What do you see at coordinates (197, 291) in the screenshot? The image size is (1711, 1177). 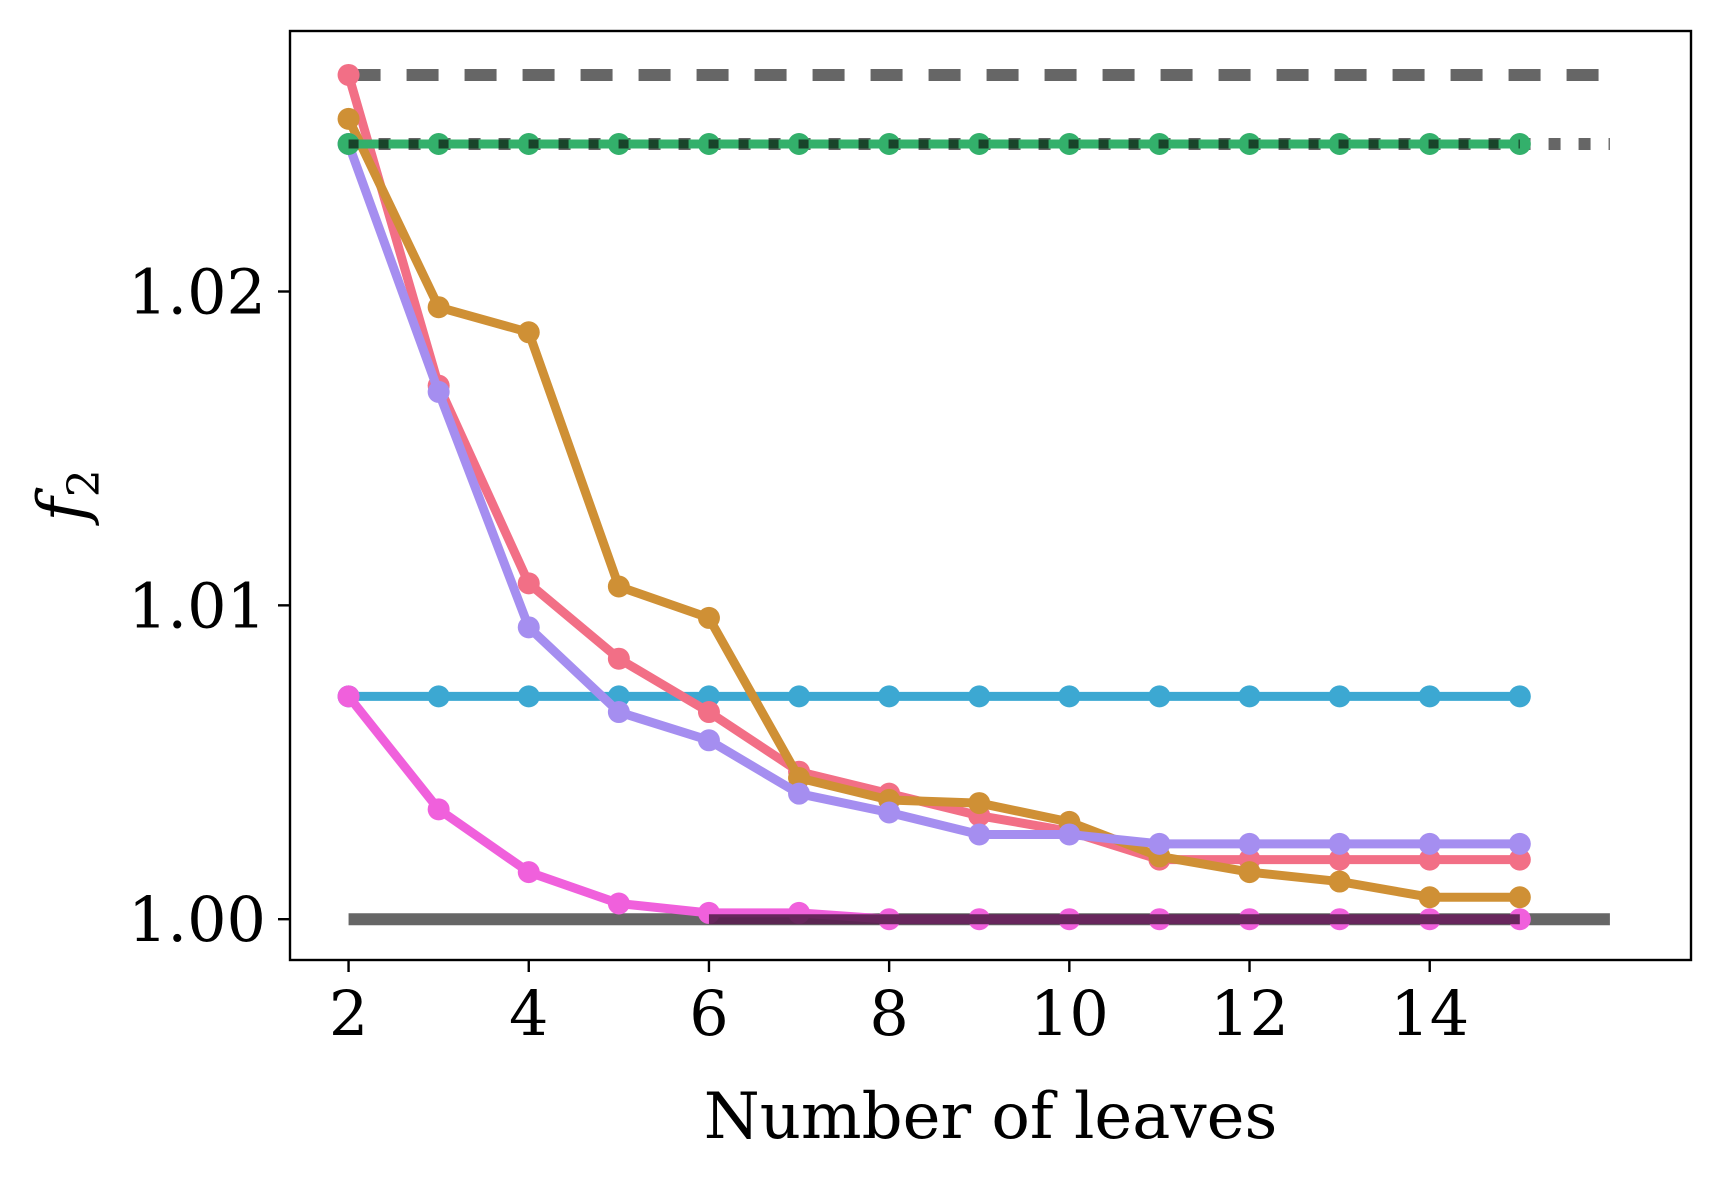 I see `y-tick-label: 1.02` at bounding box center [197, 291].